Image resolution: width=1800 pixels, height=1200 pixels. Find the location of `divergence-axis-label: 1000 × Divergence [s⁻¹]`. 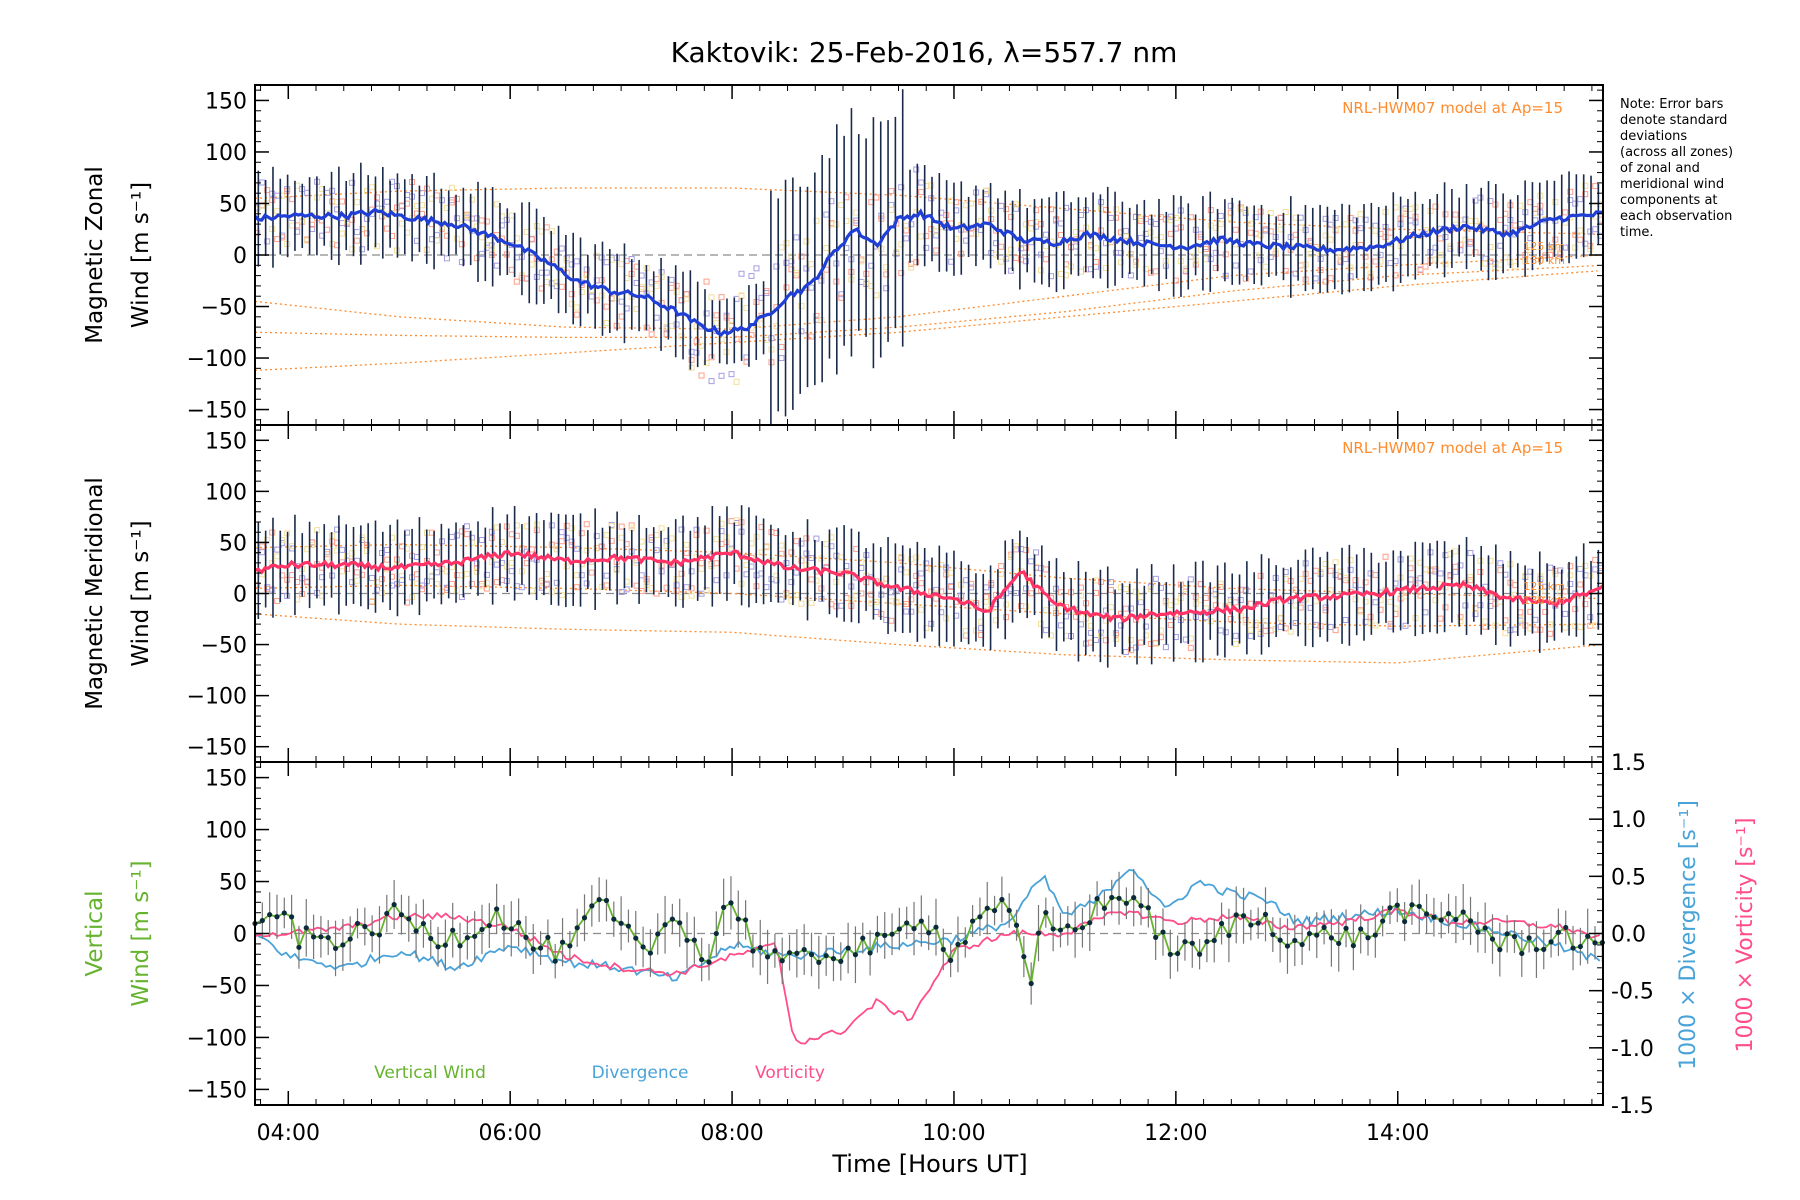

divergence-axis-label: 1000 × Divergence [s⁻¹] is located at coordinates (1688, 935).